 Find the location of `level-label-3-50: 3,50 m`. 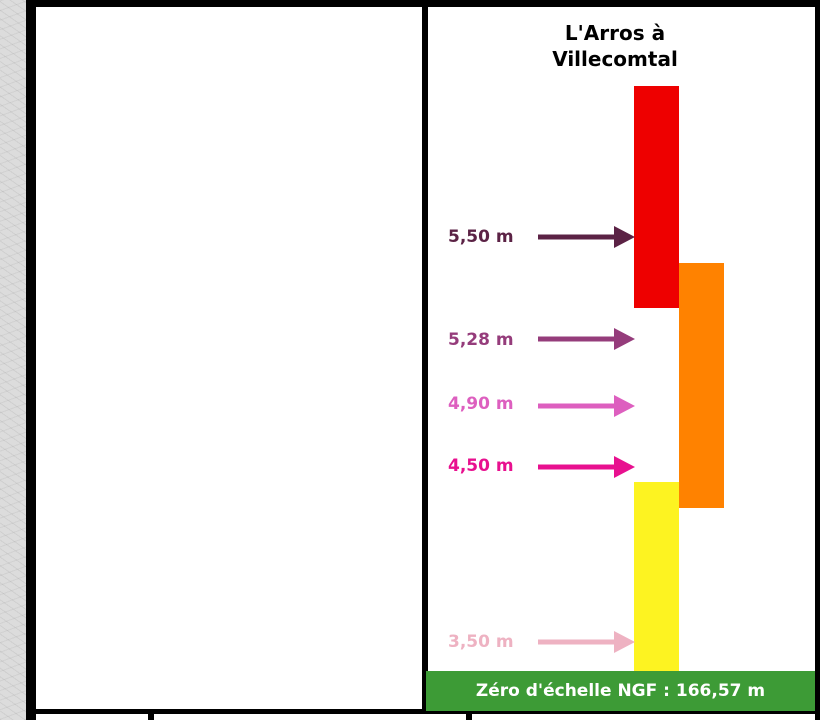

level-label-3-50: 3,50 m is located at coordinates (481, 642).